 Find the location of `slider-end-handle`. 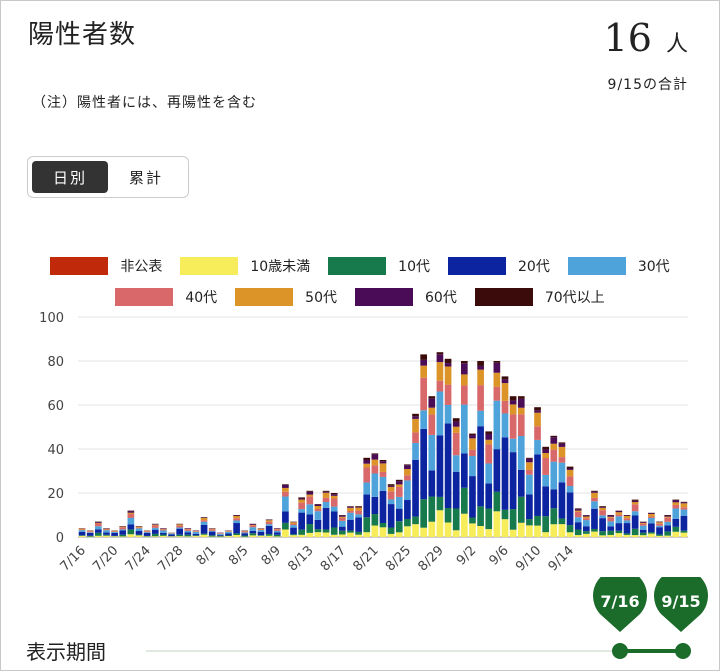

slider-end-handle is located at coordinates (683, 651).